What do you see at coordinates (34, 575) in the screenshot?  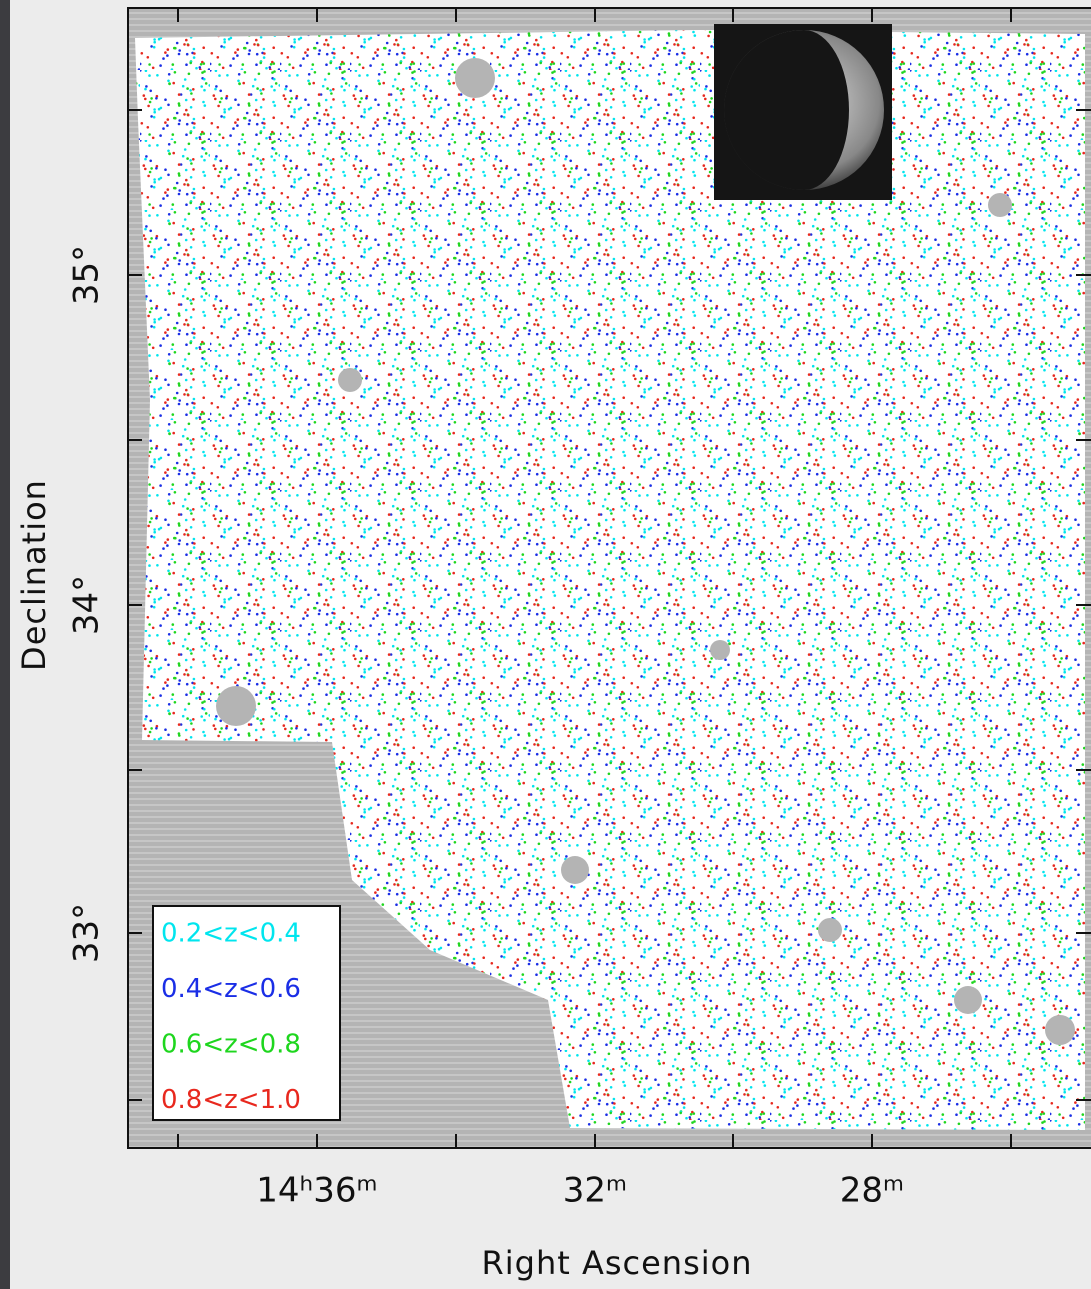 I see `y-axis-label: Declination` at bounding box center [34, 575].